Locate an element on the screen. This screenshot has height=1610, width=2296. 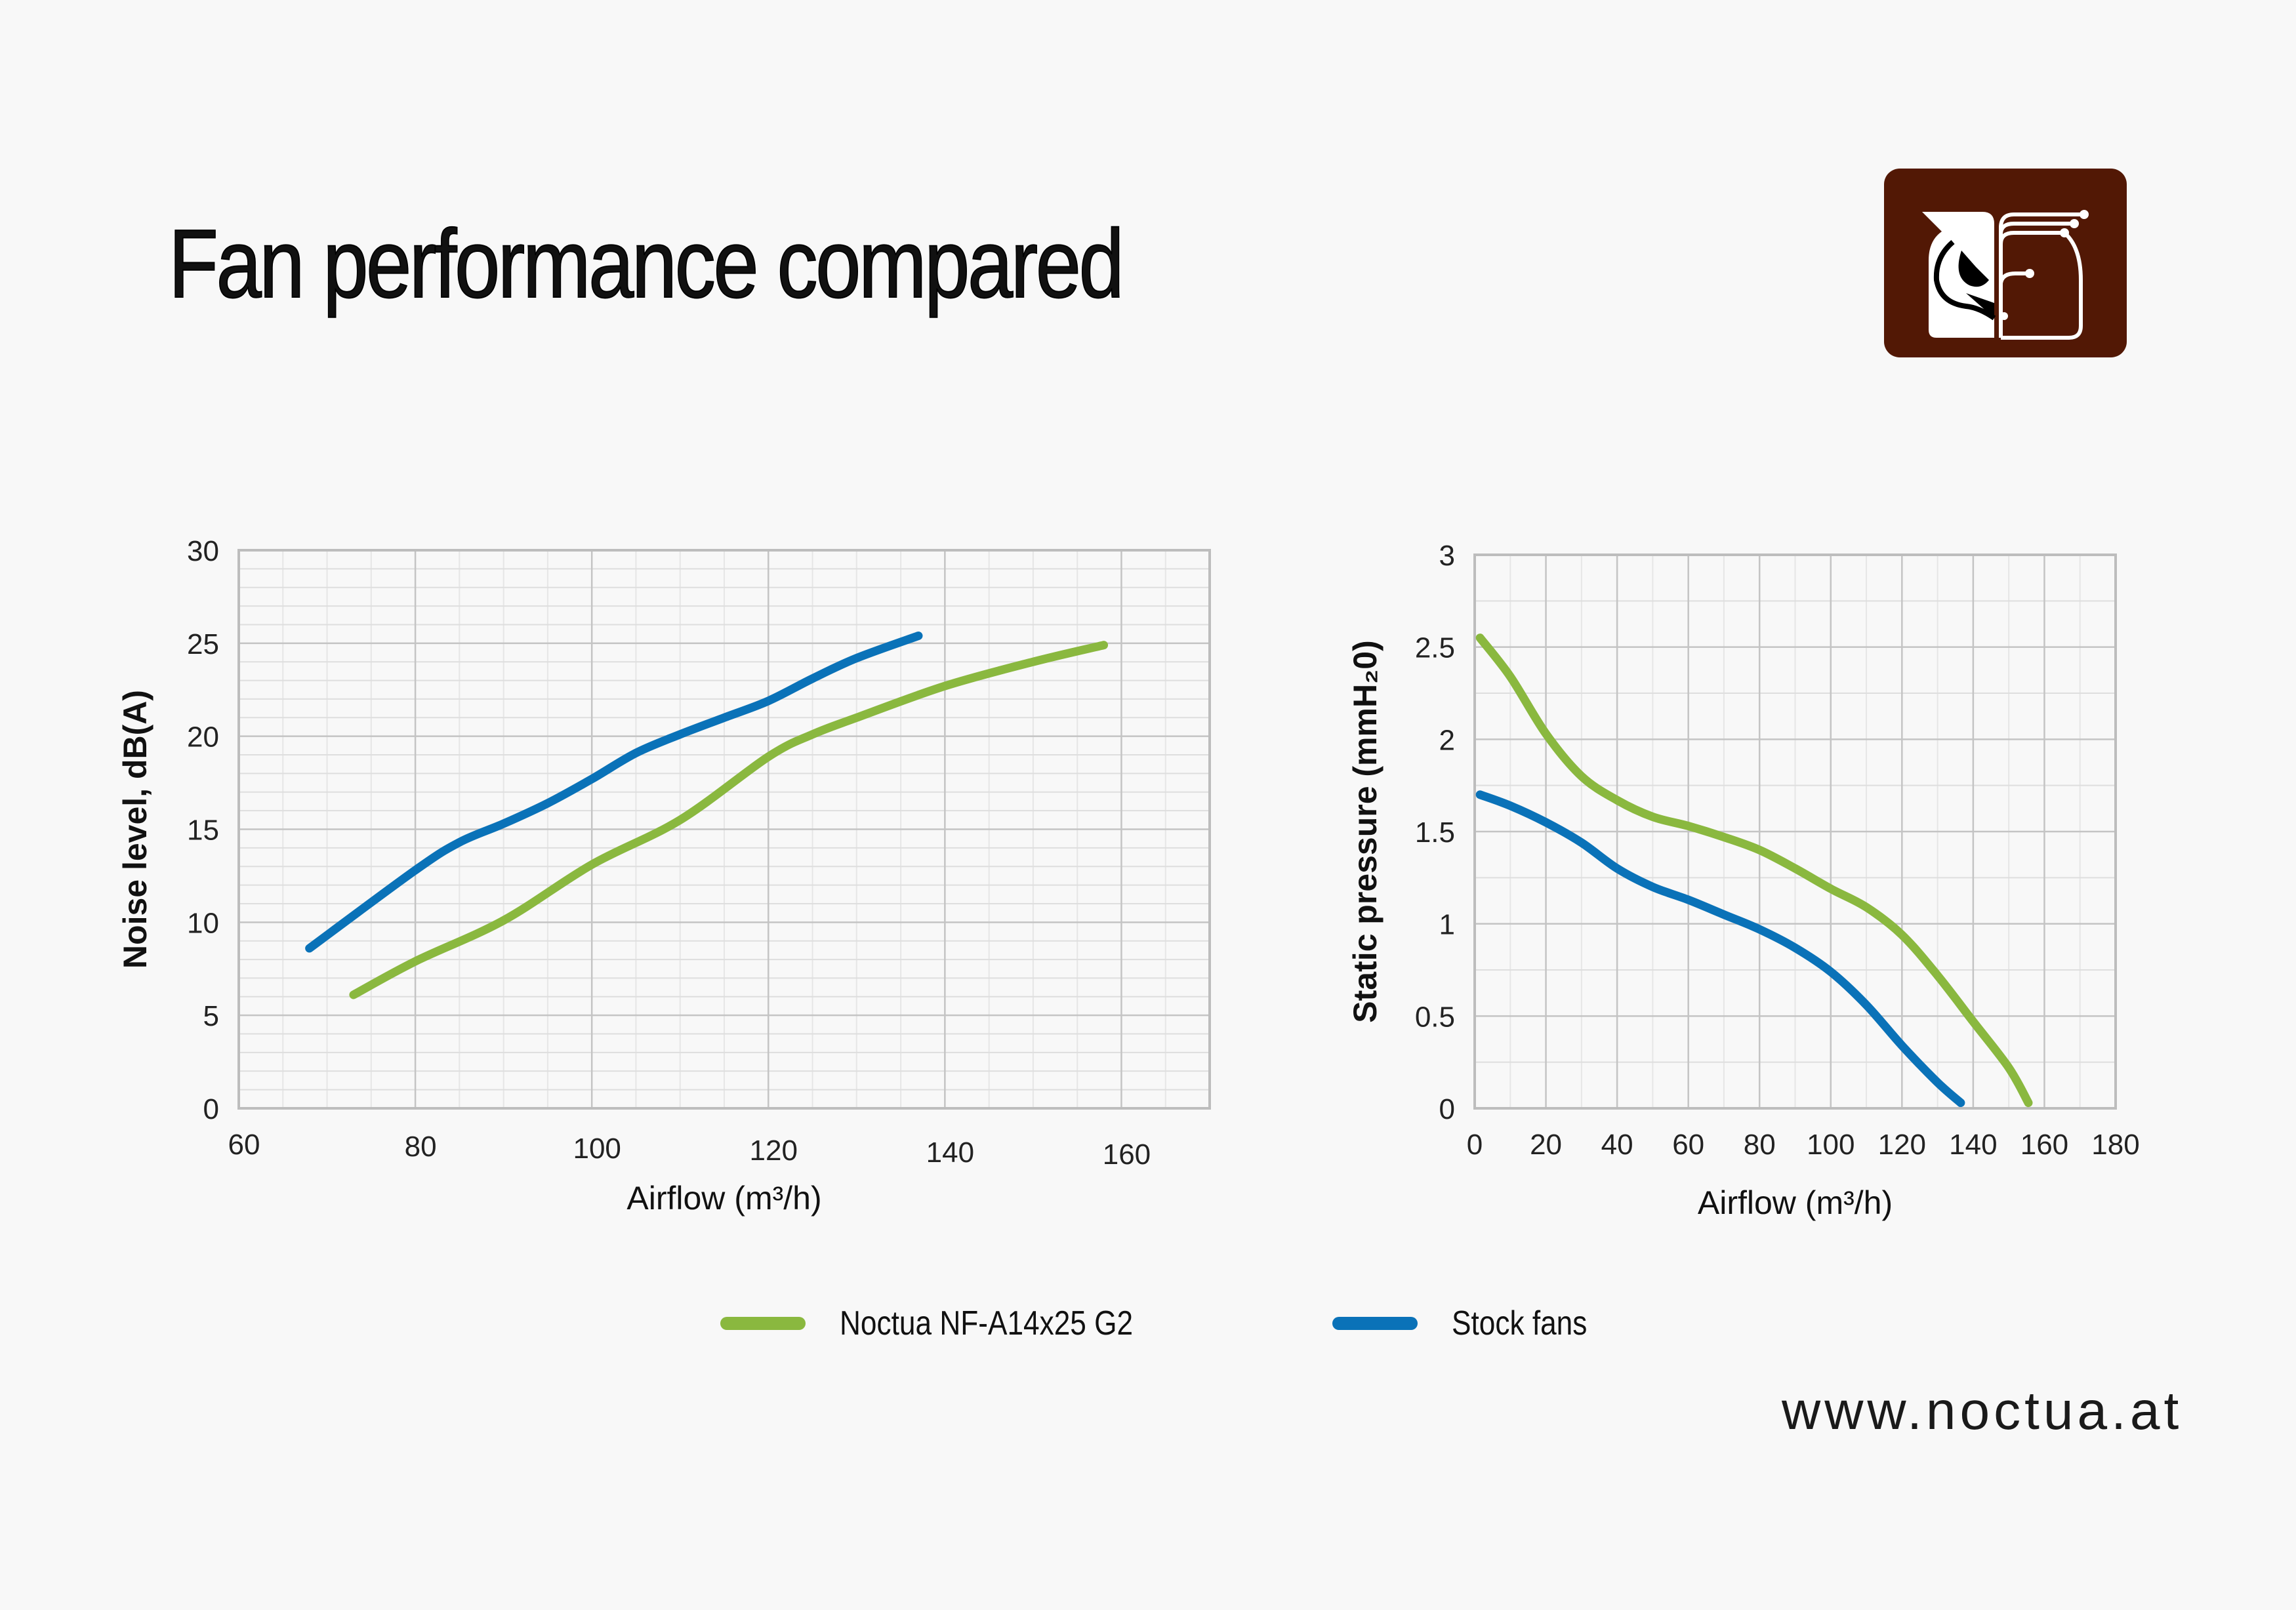
x-tick-label: 0 is located at coordinates (1475, 1145).